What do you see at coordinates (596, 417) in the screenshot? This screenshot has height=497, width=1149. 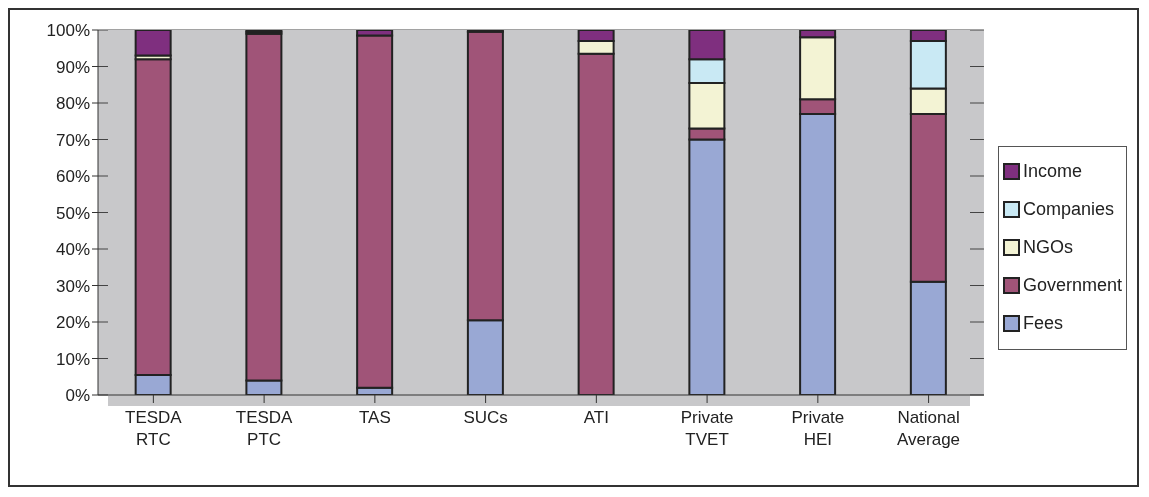 I see `x-tick-label: ATI` at bounding box center [596, 417].